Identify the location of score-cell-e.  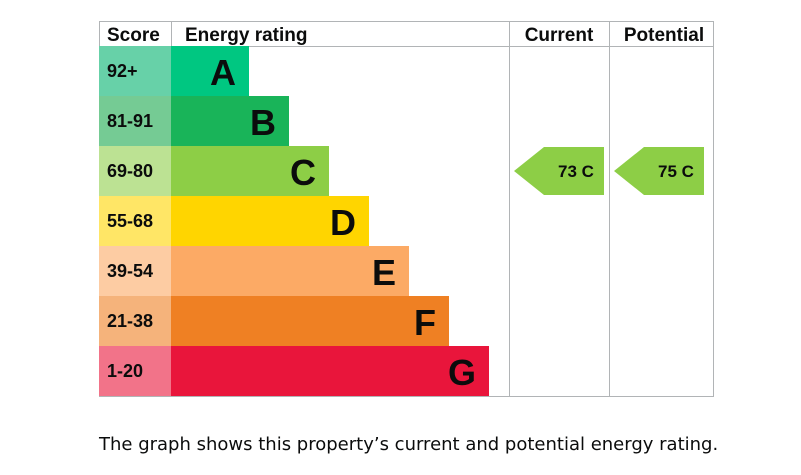
(135, 271).